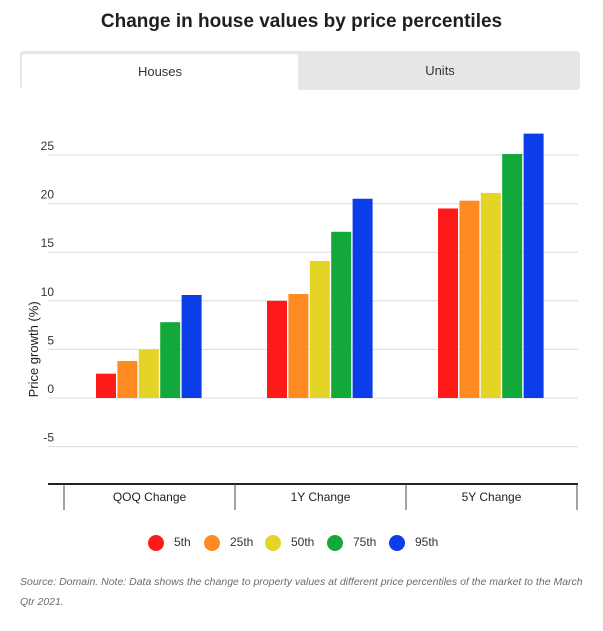 This screenshot has height=631, width=603. Describe the element at coordinates (440, 70) in the screenshot. I see `tab-units: Units` at that location.